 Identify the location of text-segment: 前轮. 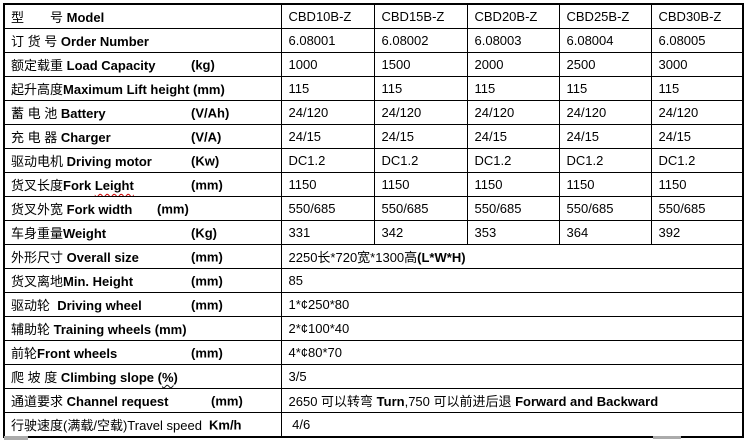
(24, 353).